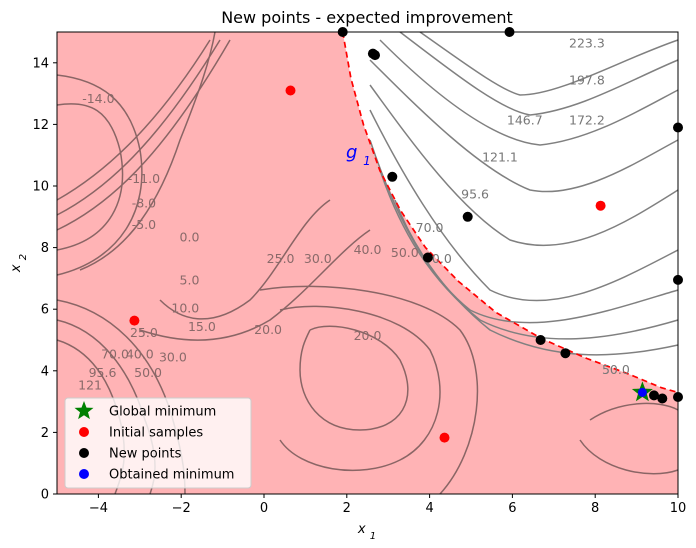 Image resolution: width=696 pixels, height=548 pixels. Describe the element at coordinates (367, 161) in the screenshot. I see `constraint-label-subscript: 1` at that location.